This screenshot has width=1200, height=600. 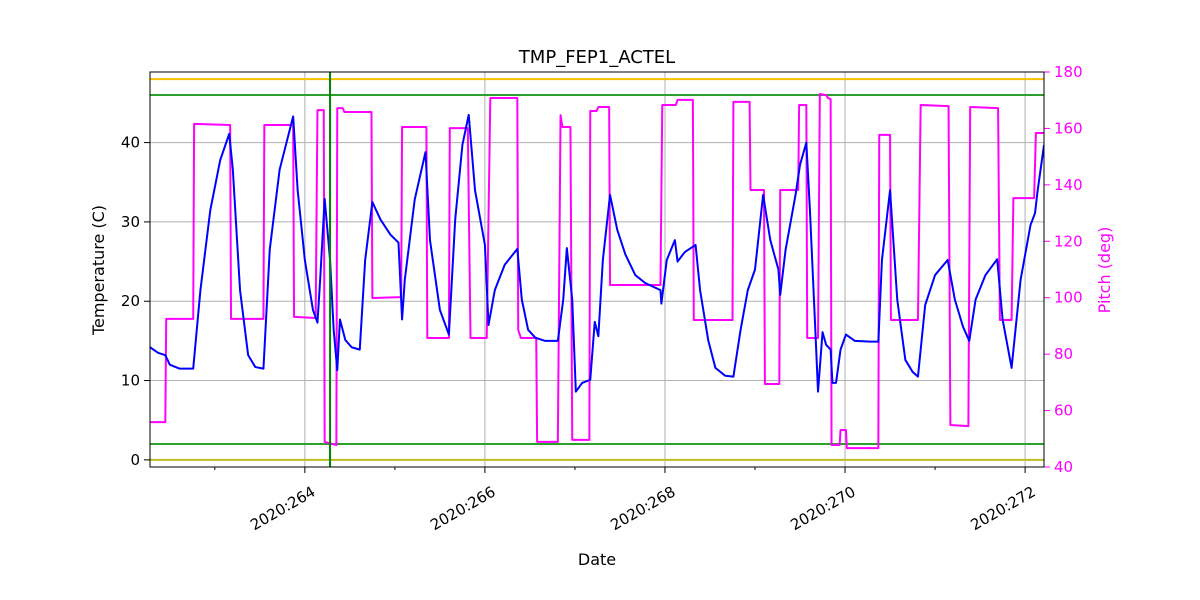 I want to click on y-tick-label: 30, so click(x=130, y=222).